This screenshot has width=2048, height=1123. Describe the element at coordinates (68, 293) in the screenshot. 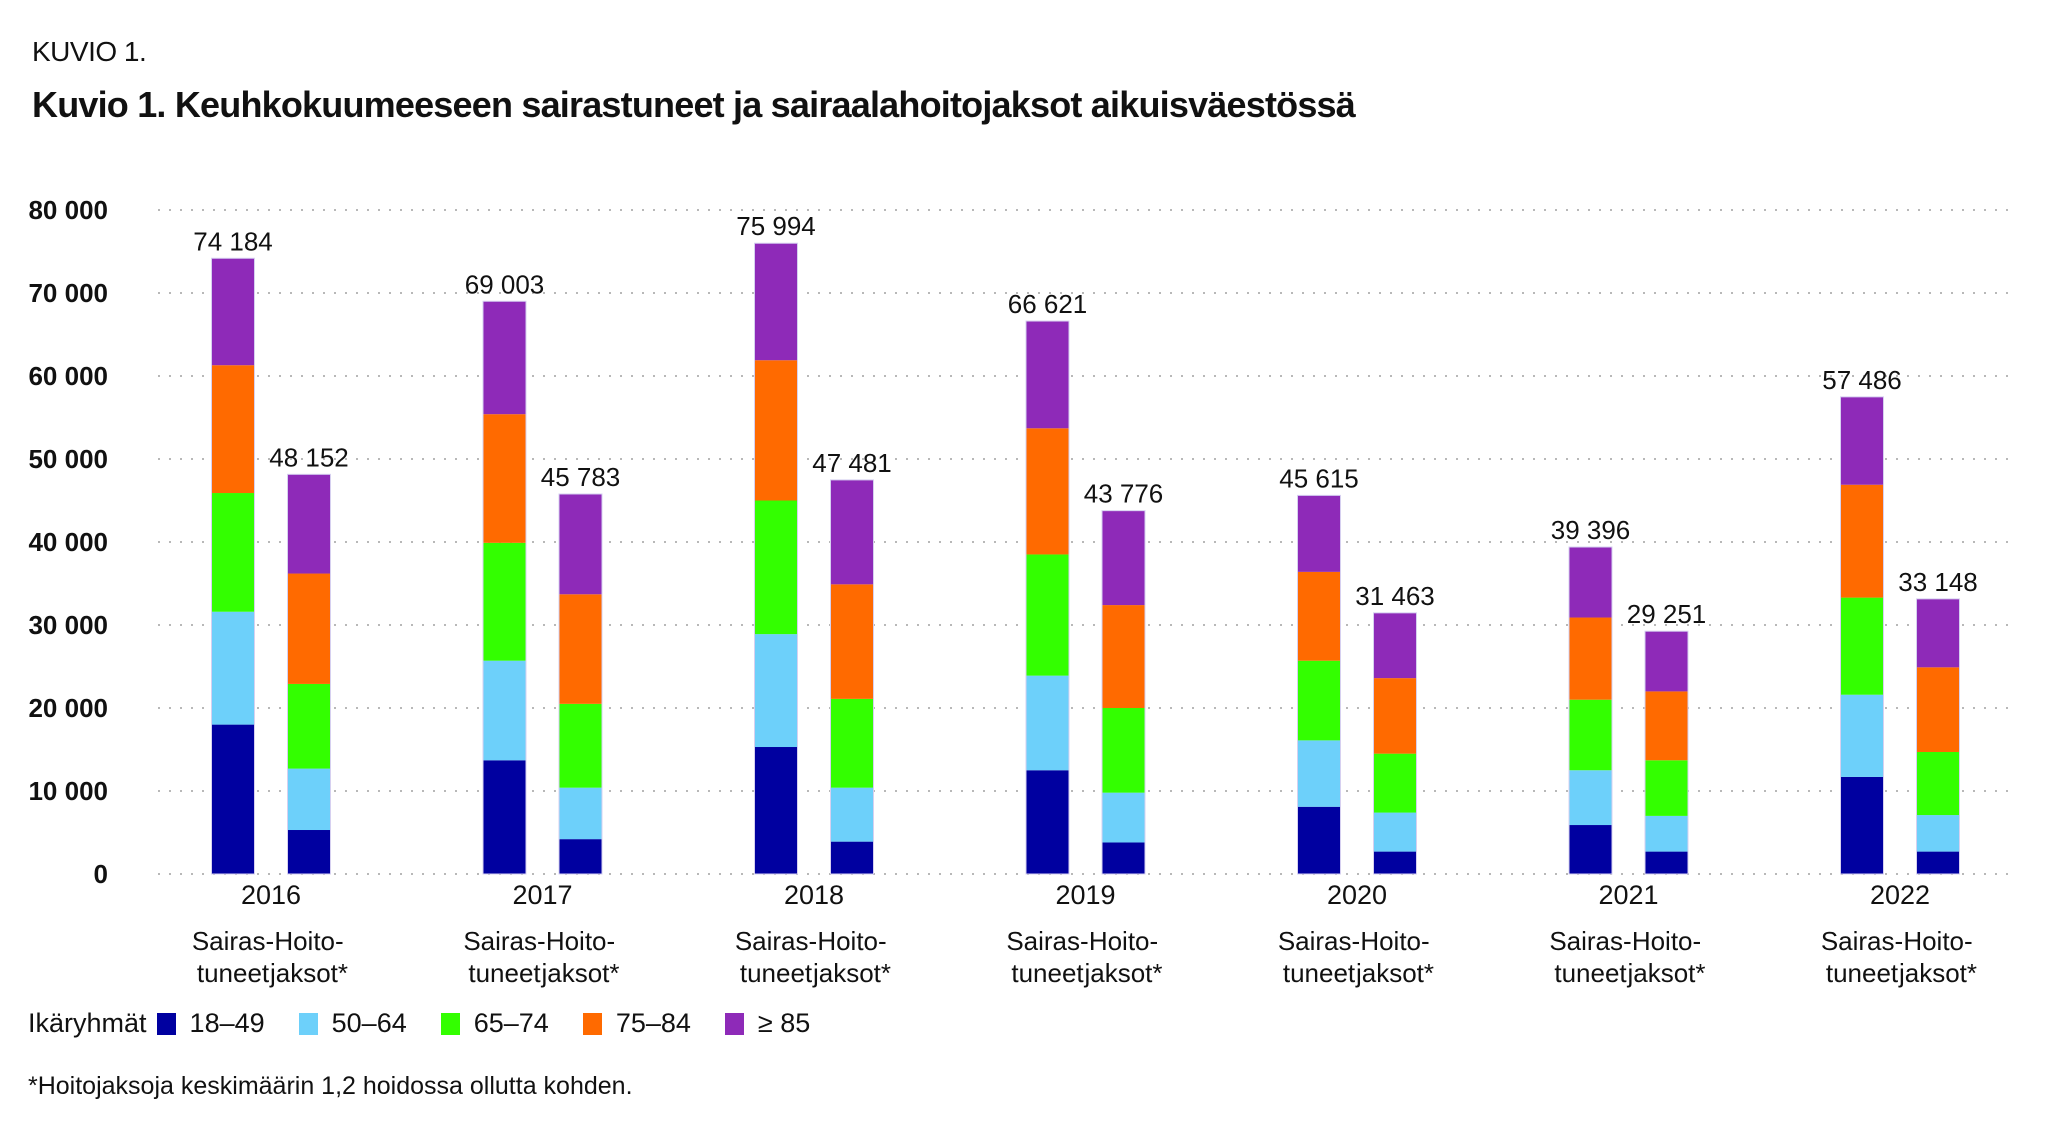

I see `y-tick-label: 70 000` at that location.